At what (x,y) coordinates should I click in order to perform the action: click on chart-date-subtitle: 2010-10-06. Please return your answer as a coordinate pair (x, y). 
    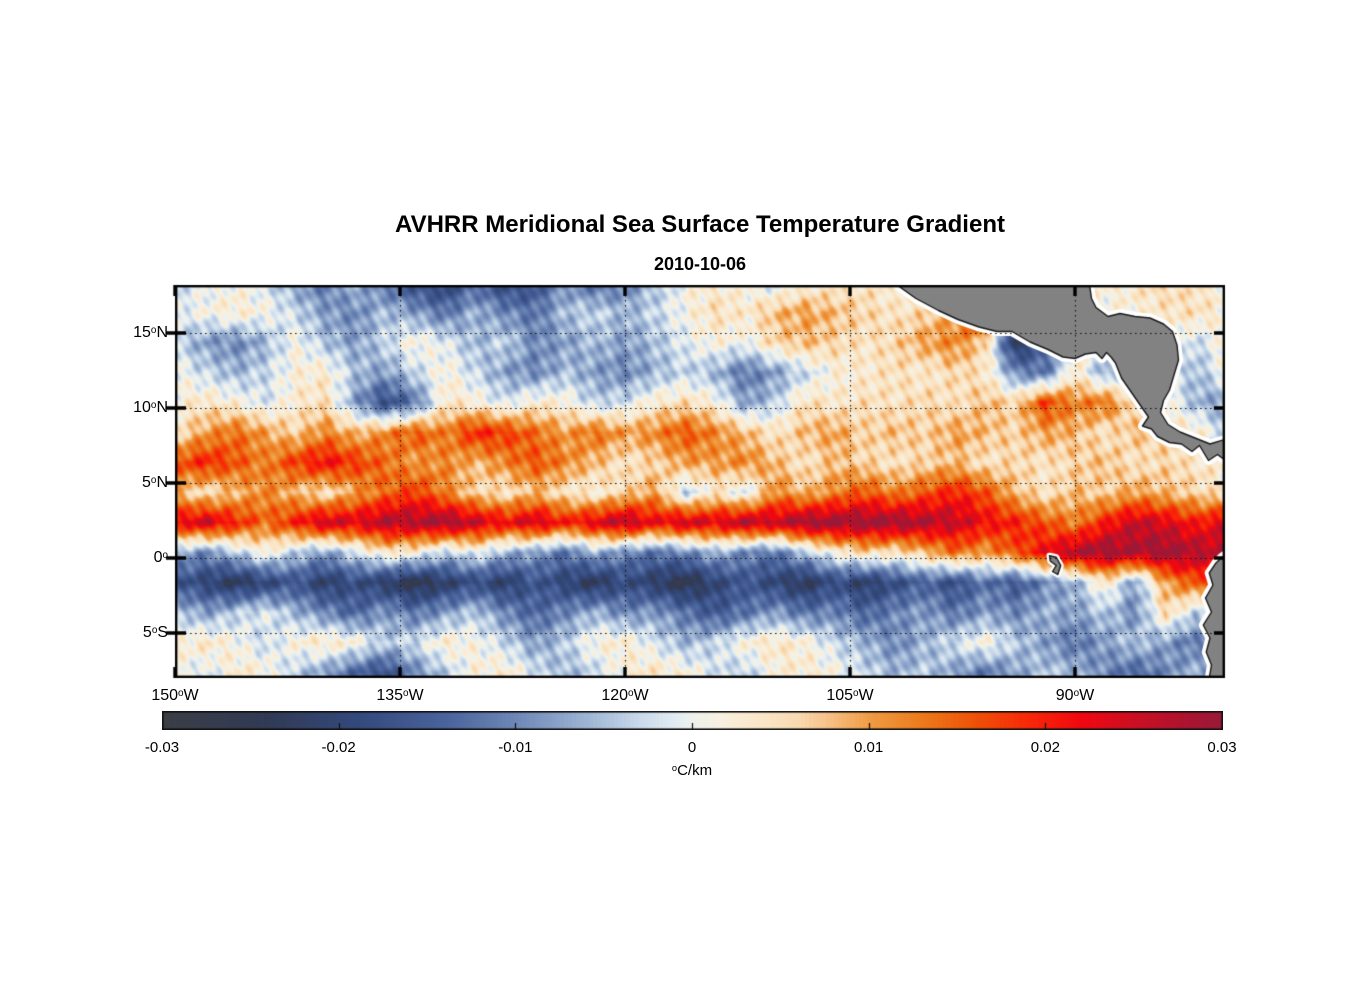
    Looking at the image, I should click on (700, 264).